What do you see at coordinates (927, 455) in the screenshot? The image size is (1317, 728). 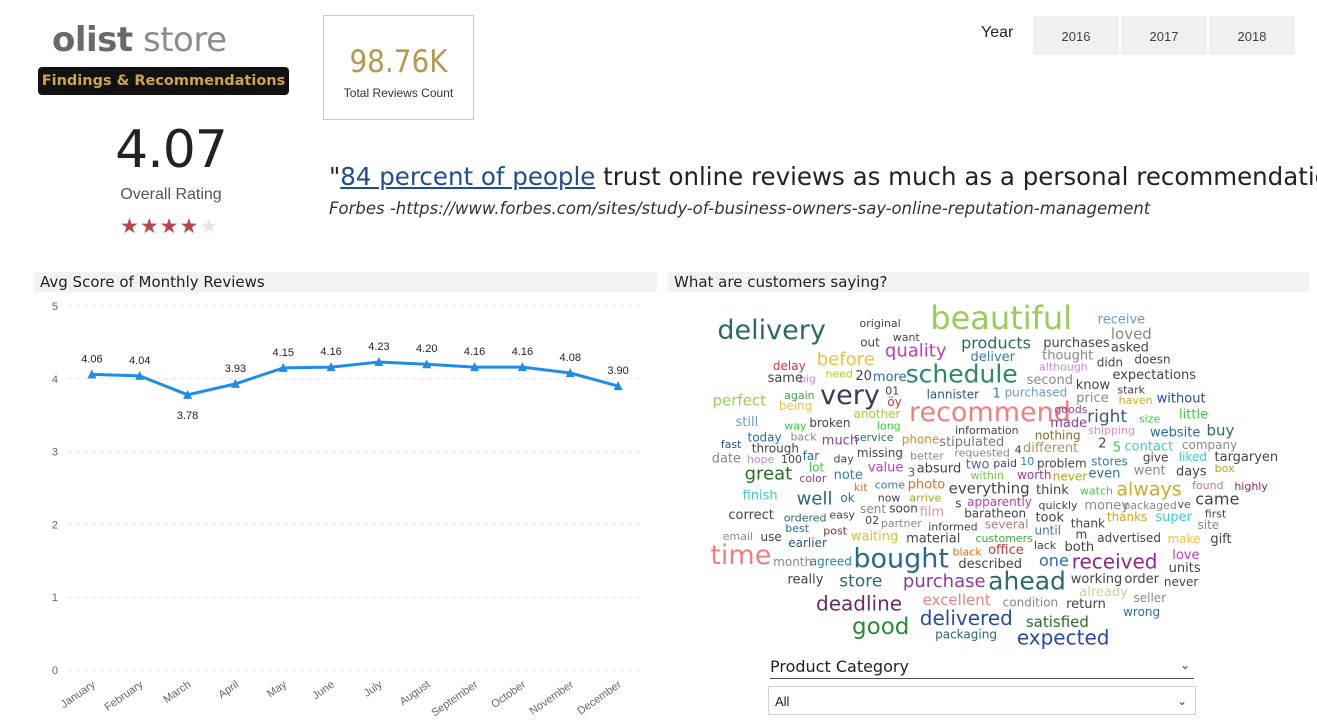 I see `cloud-word: better` at bounding box center [927, 455].